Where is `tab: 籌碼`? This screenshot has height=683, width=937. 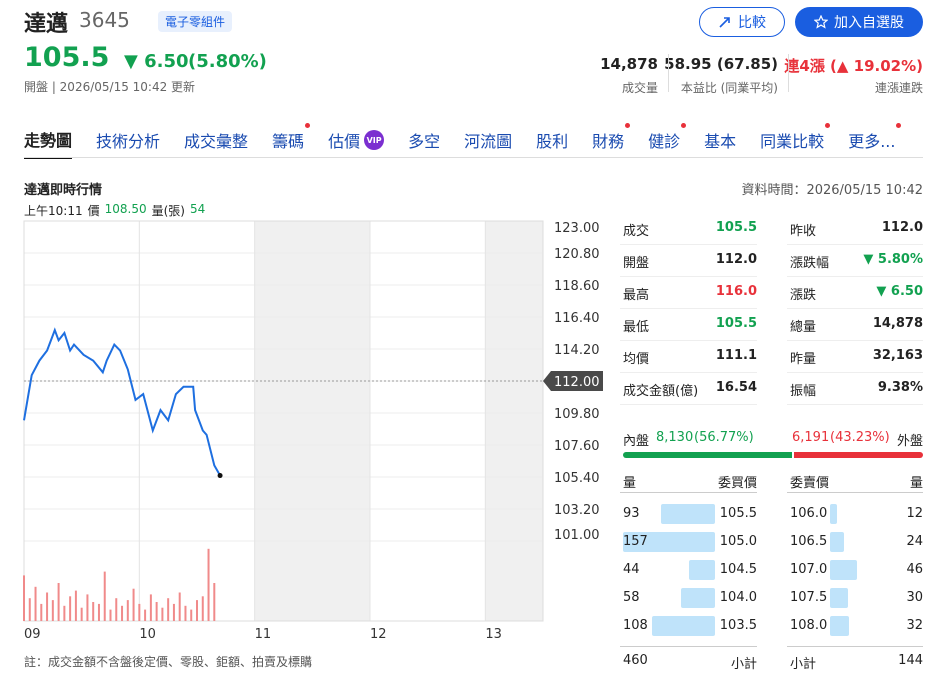 tab: 籌碼 is located at coordinates (291, 141).